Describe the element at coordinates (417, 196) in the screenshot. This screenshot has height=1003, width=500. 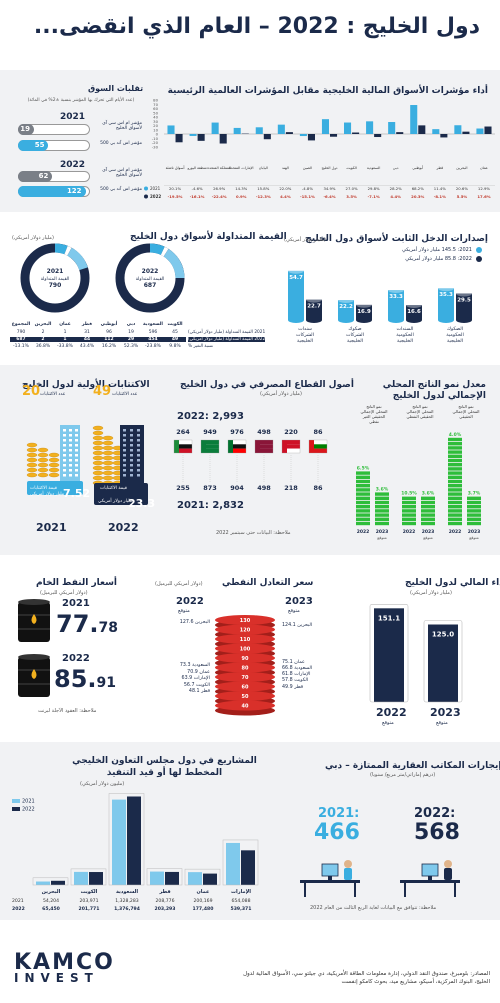
I see `idx-value-2022: 20.3%` at that location.